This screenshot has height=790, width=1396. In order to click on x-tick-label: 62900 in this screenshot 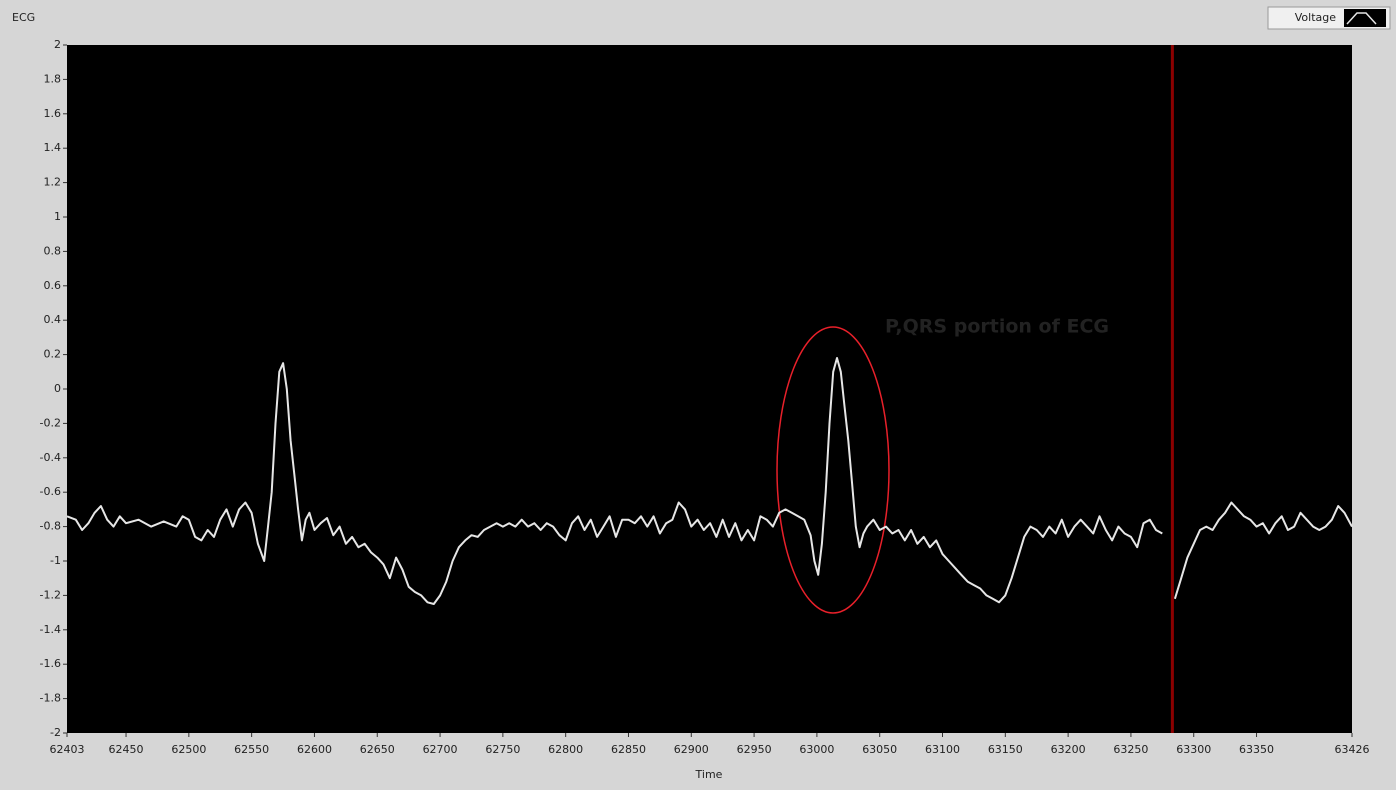, I will do `click(691, 749)`.